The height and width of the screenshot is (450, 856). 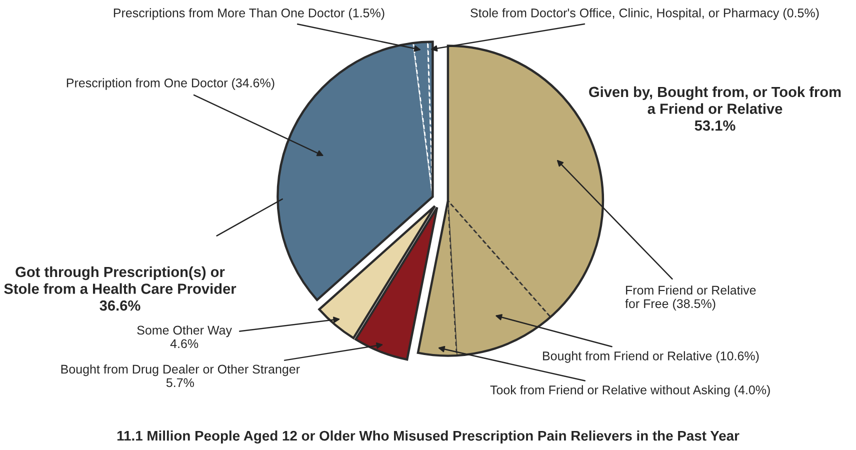 I want to click on slice-label: Some Other Way 4.6%, so click(x=184, y=336).